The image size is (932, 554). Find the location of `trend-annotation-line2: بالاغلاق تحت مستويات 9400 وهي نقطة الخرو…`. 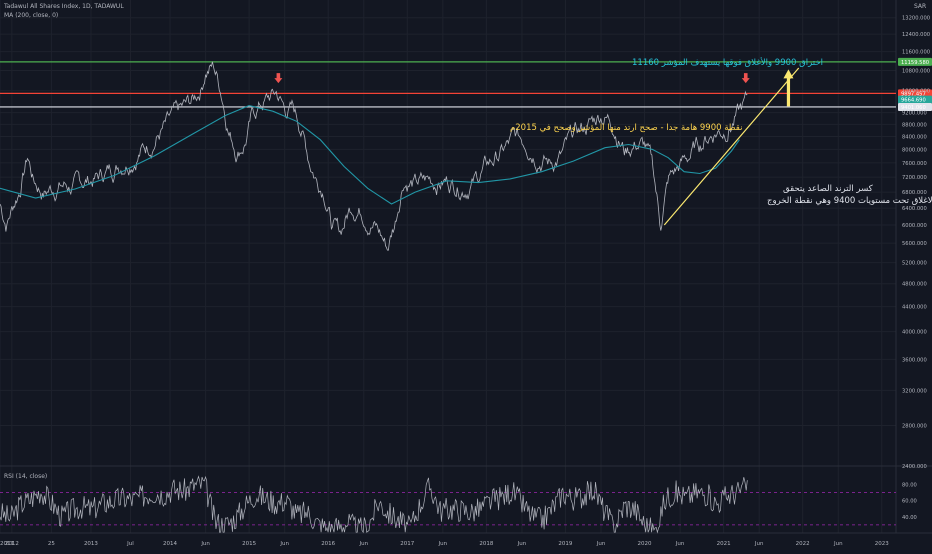

trend-annotation-line2: بالاغلاق تحت مستويات 9400 وهي نقطة الخرو… is located at coordinates (849, 201).